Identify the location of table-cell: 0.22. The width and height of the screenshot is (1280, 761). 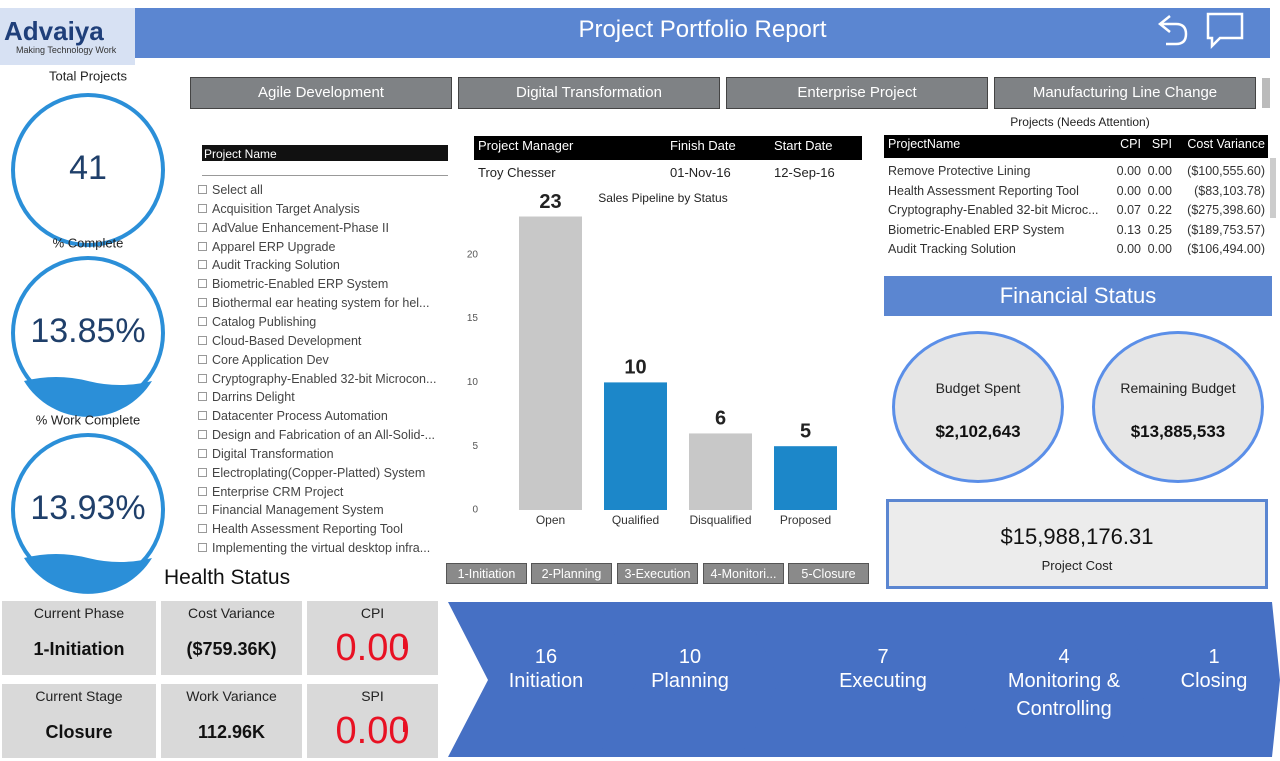
(1159, 210).